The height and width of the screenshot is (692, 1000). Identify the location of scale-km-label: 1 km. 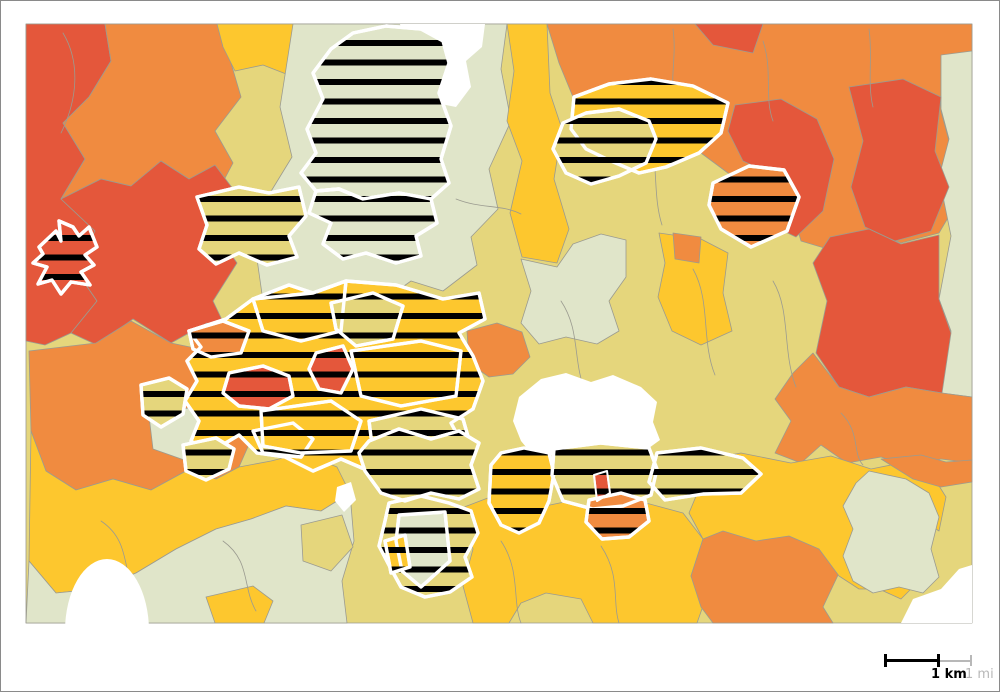
(949, 674).